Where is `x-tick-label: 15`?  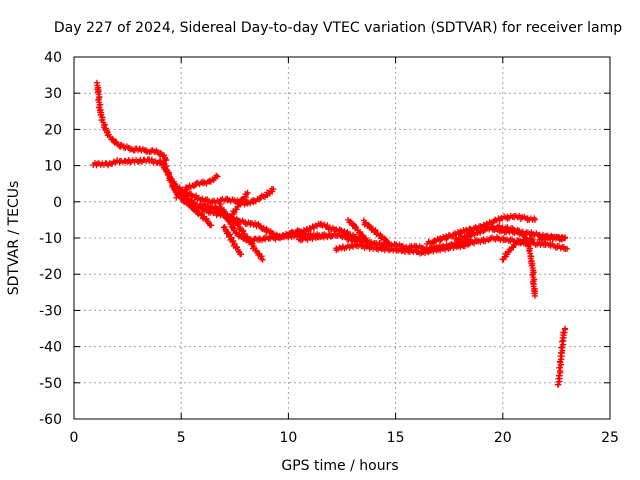
x-tick-label: 15 is located at coordinates (396, 438).